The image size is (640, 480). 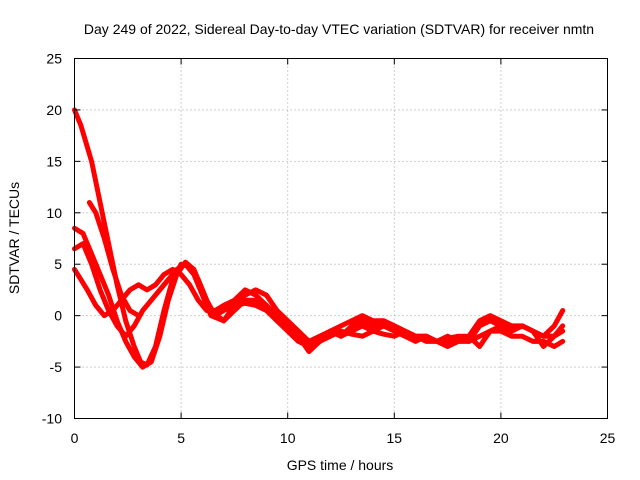 I want to click on y-tick-label: 20, so click(x=54, y=110).